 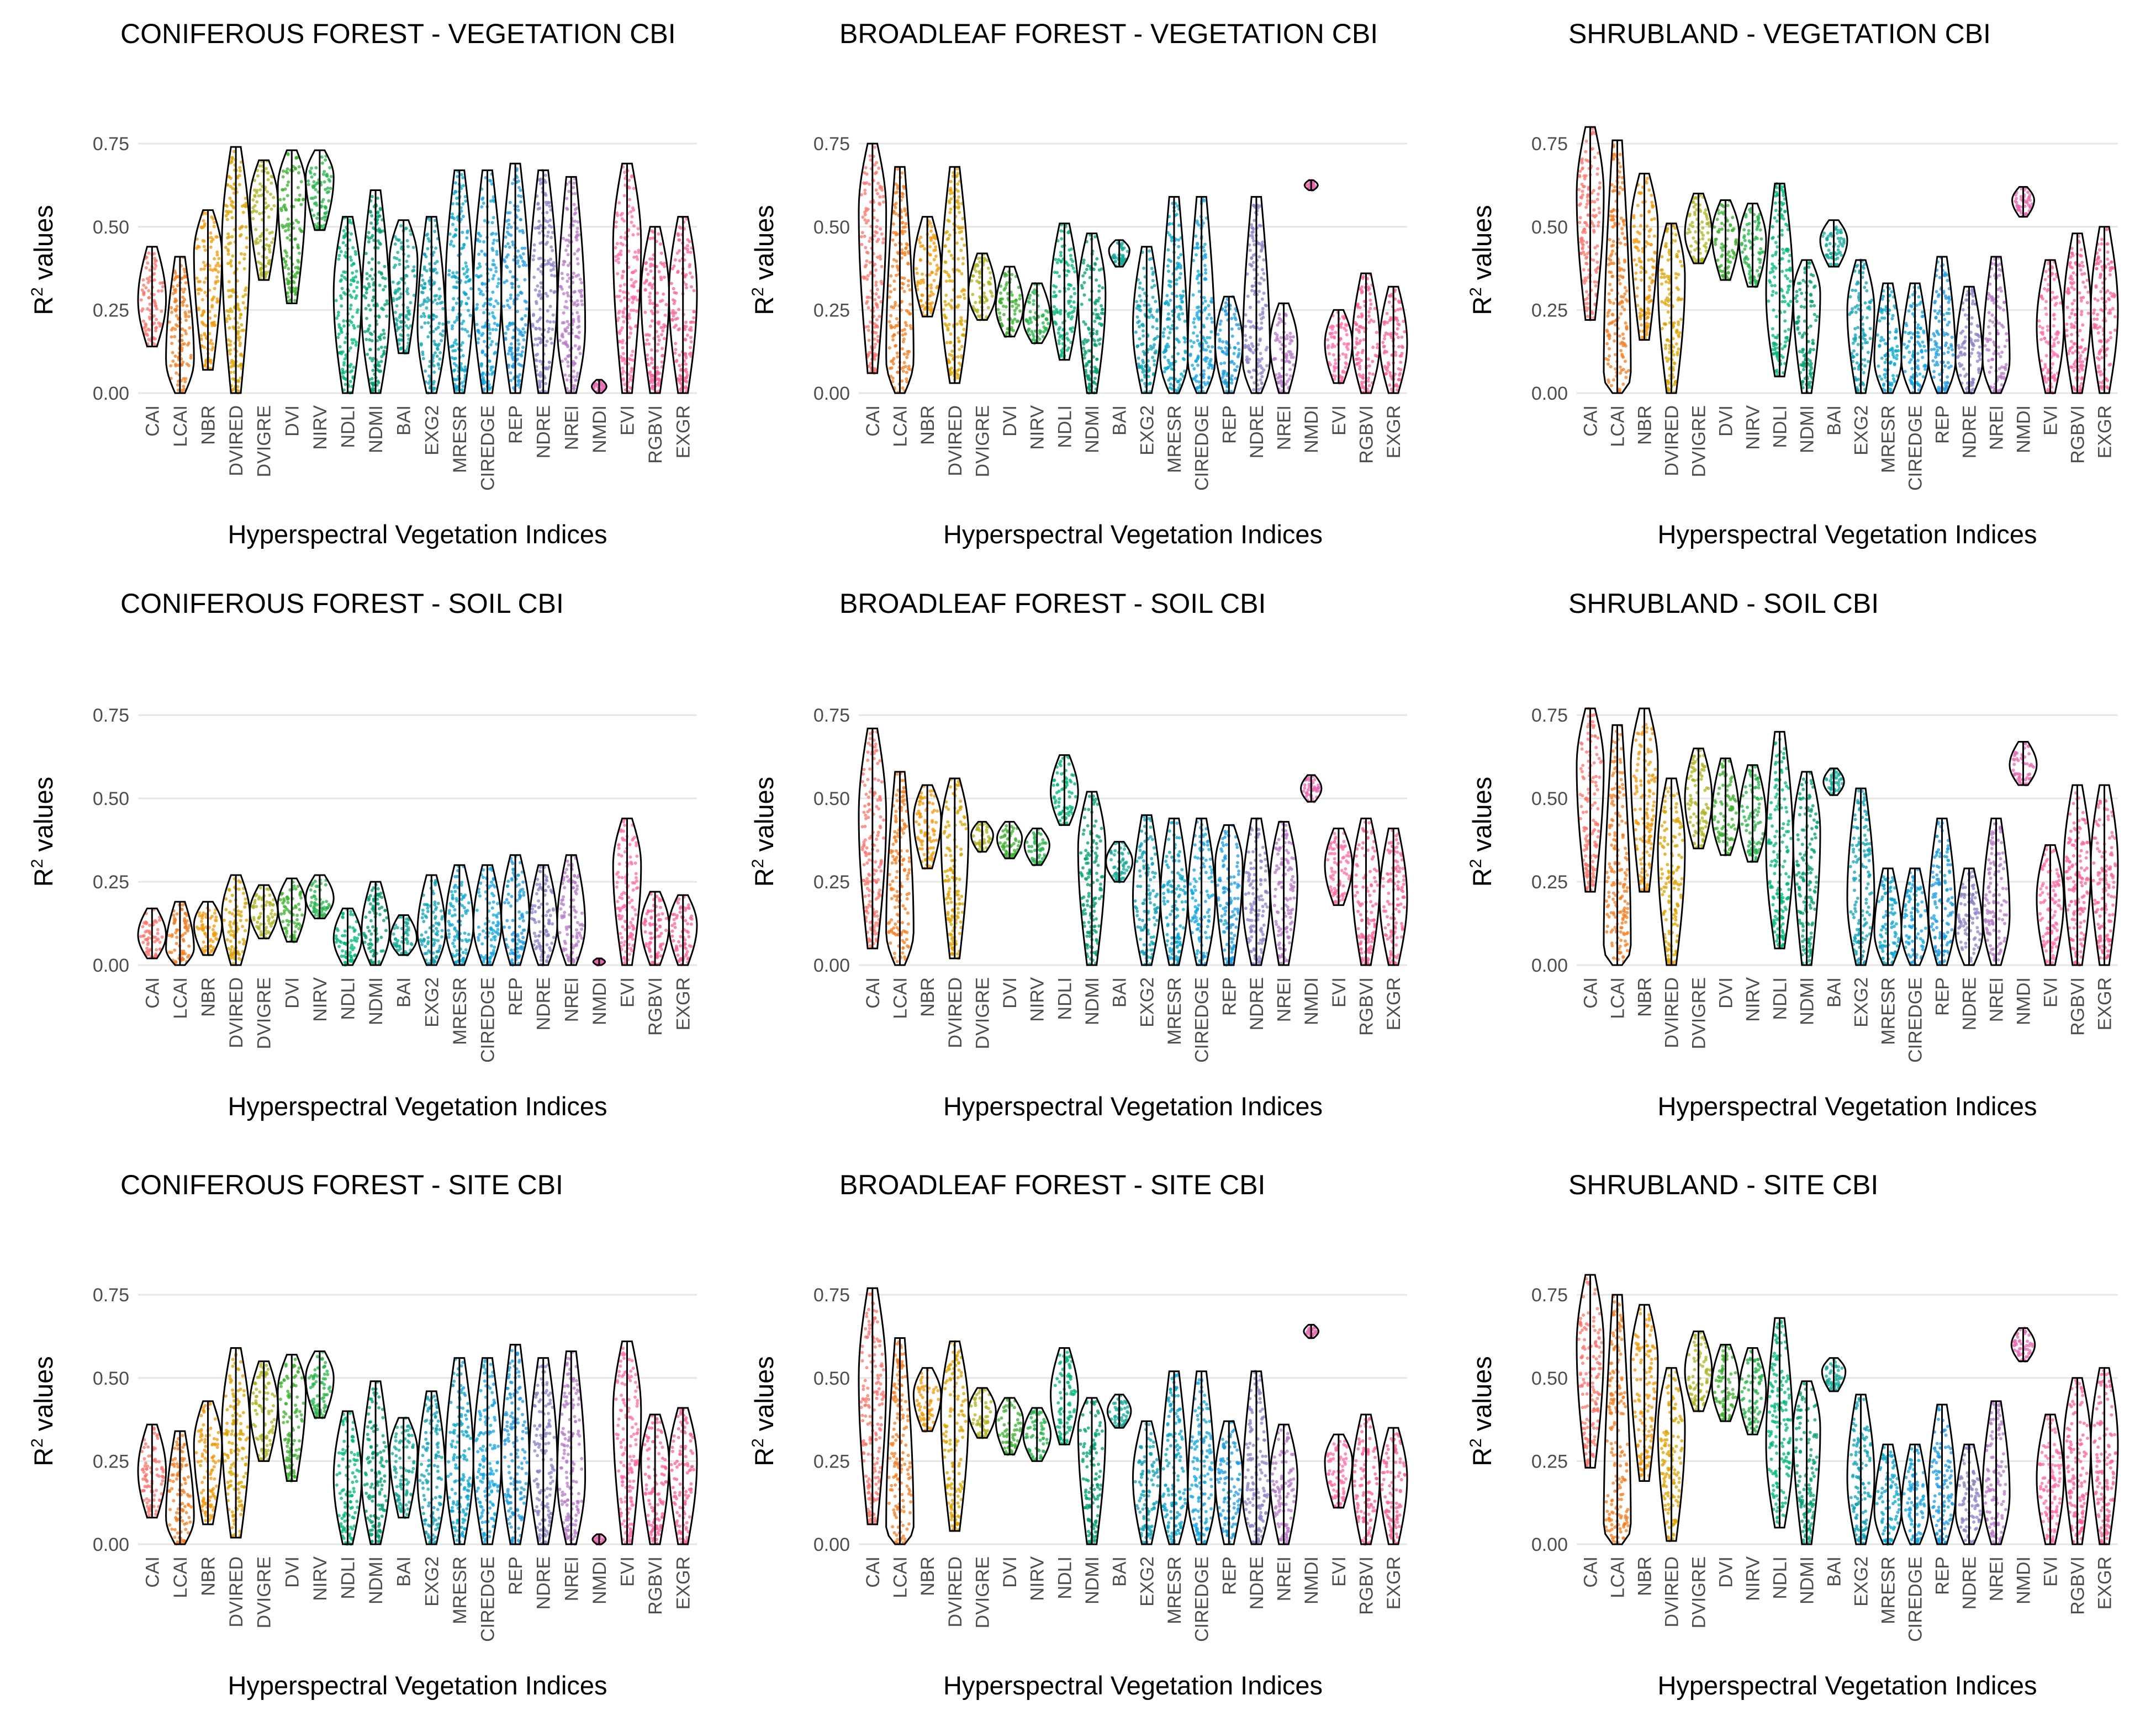 What do you see at coordinates (656, 434) in the screenshot?
I see `x-tick-label: RGBVI` at bounding box center [656, 434].